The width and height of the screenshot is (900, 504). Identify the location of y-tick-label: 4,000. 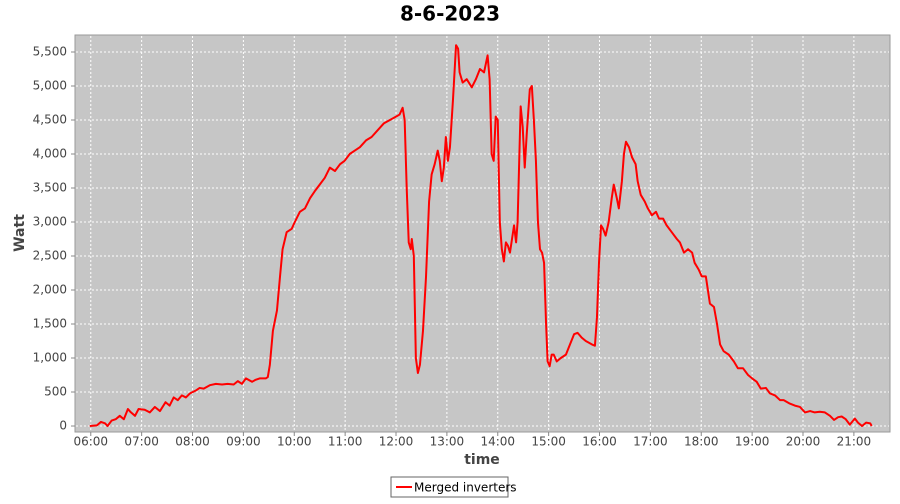
(50, 154).